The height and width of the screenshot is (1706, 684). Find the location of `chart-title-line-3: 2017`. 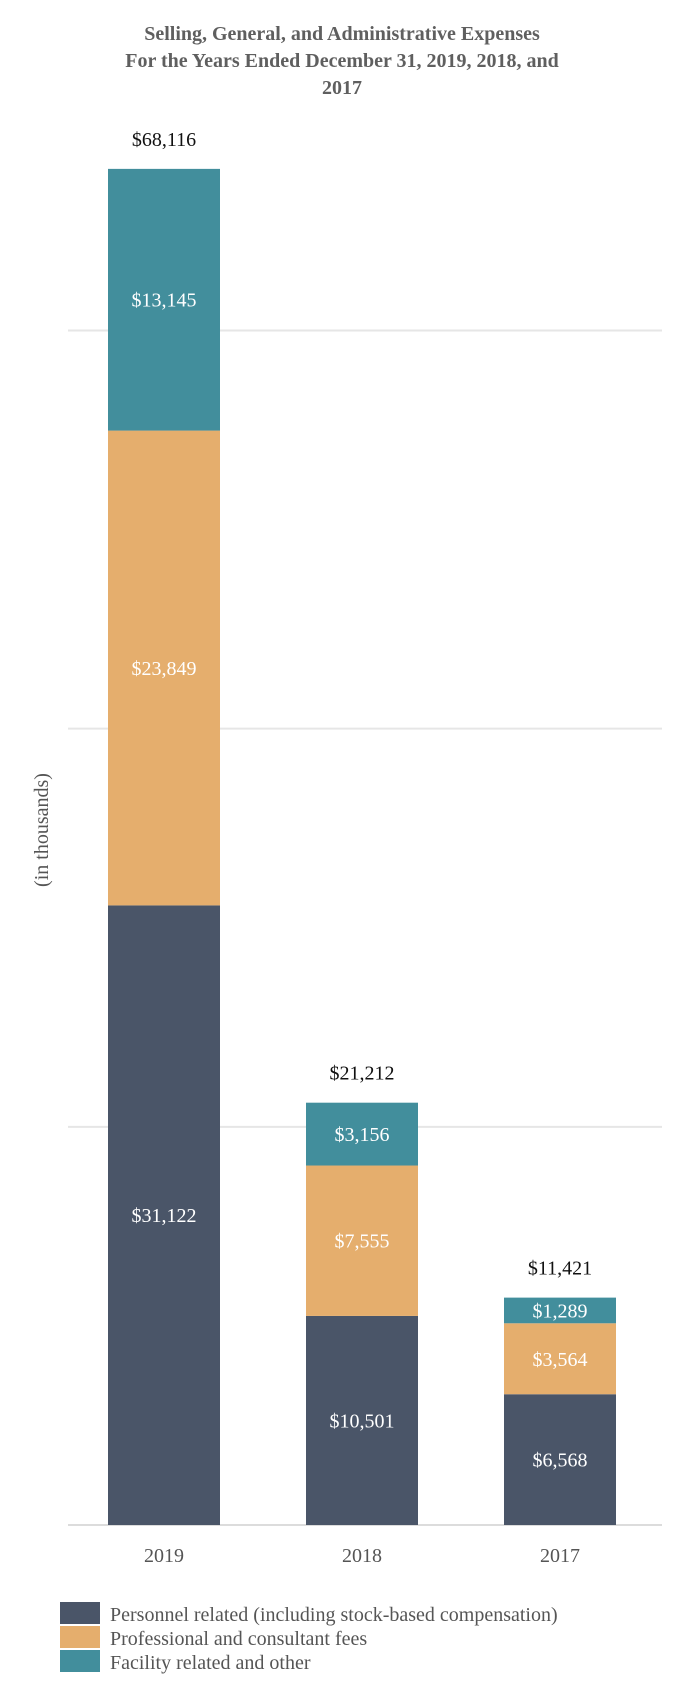

chart-title-line-3: 2017 is located at coordinates (342, 88).